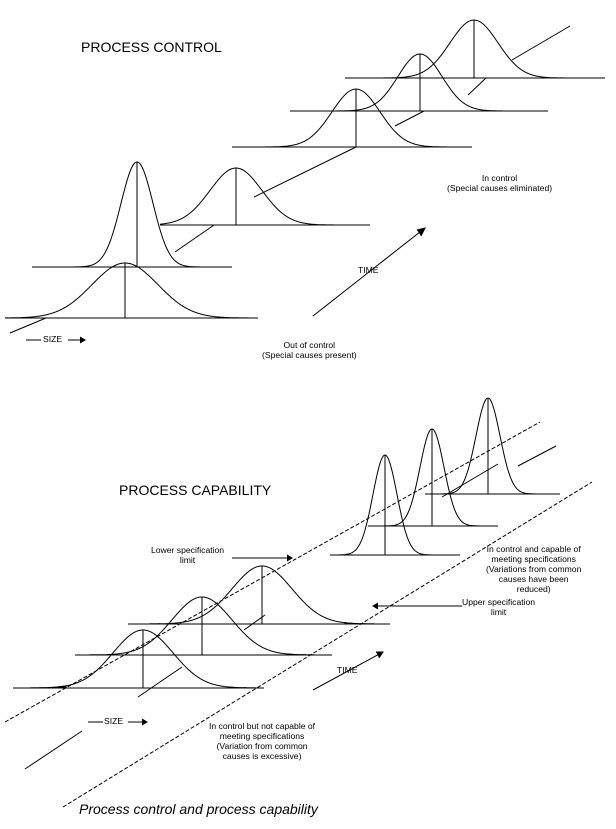  I want to click on out-of-control-label: Out of control (Special causes present), so click(309, 350).